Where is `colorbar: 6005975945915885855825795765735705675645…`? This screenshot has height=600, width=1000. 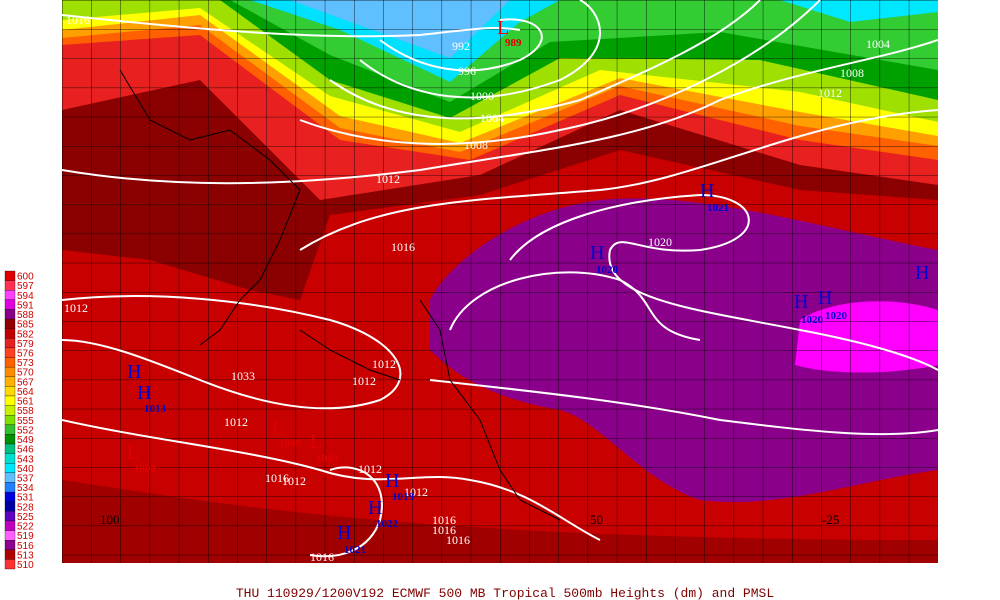
colorbar: 6005975945915885855825795765735705675645… is located at coordinates (19, 420).